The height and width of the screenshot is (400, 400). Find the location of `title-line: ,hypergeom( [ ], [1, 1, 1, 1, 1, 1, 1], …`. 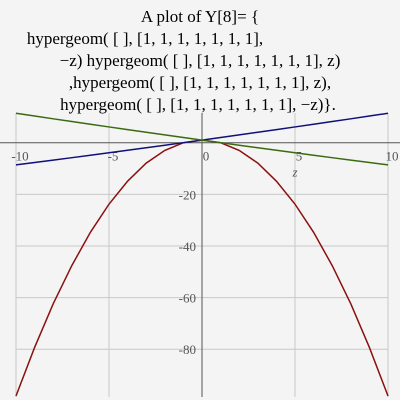

title-line: ,hypergeom( [ ], [1, 1, 1, 1, 1, 1, 1], … is located at coordinates (200, 82).